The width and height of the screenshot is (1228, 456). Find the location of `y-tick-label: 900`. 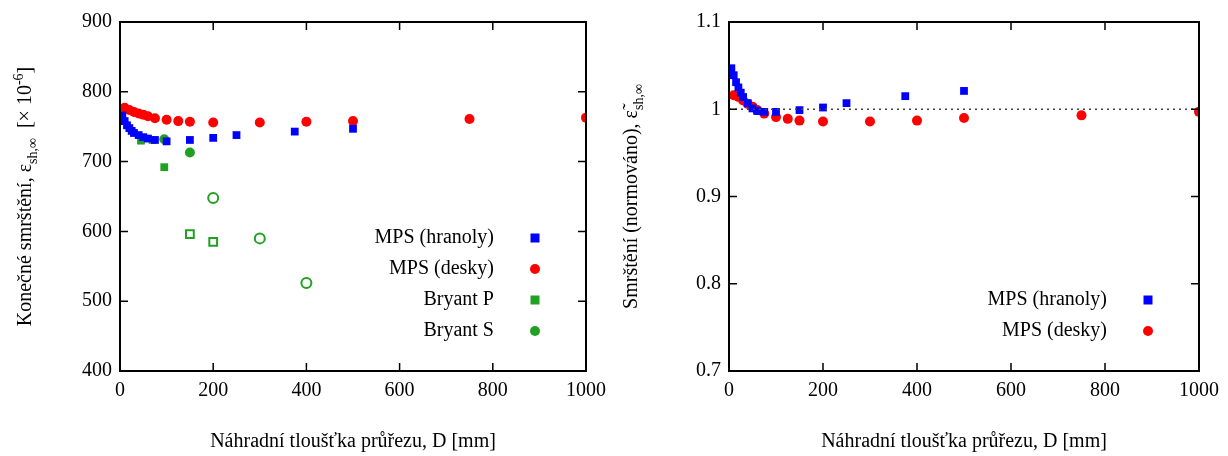

y-tick-label: 900 is located at coordinates (97, 20).